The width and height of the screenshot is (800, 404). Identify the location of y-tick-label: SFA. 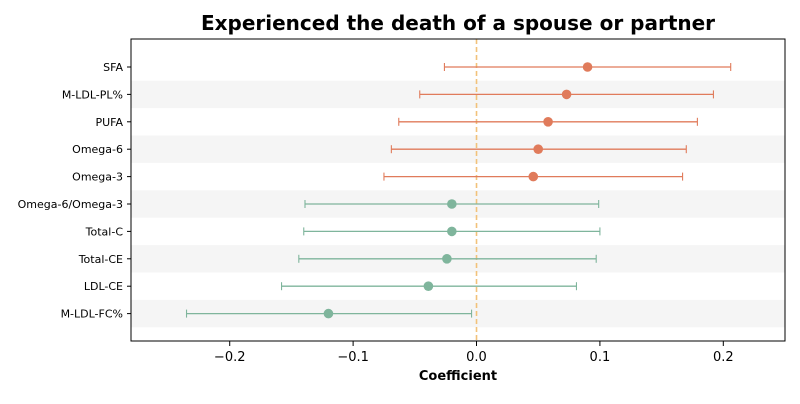
(113, 67).